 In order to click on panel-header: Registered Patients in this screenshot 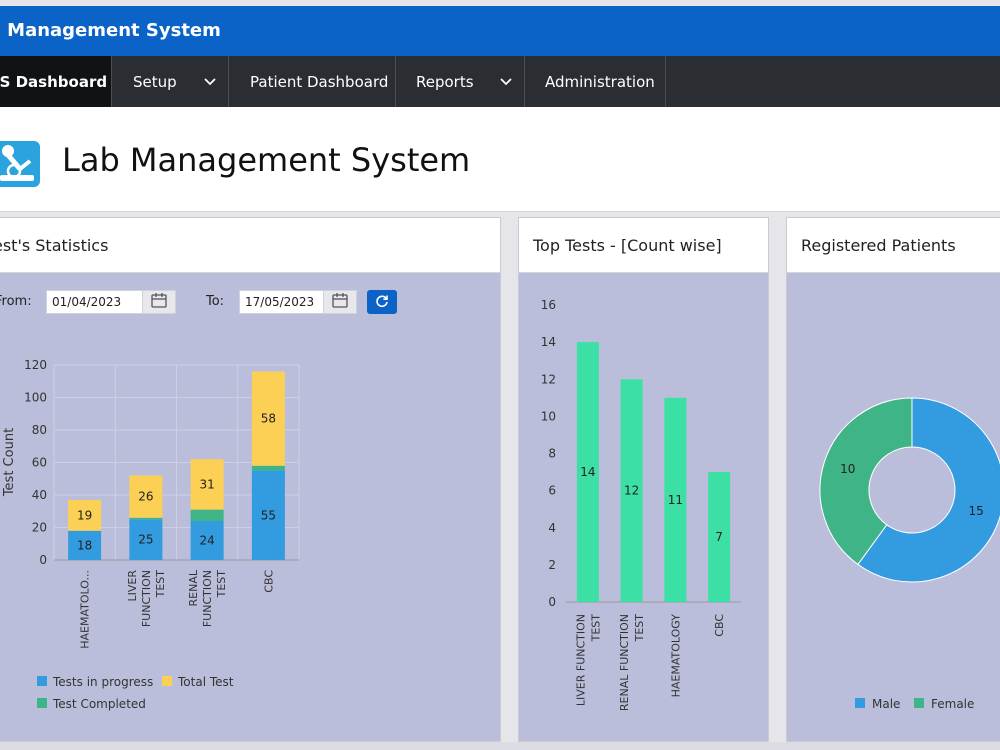, I will do `click(893, 245)`.